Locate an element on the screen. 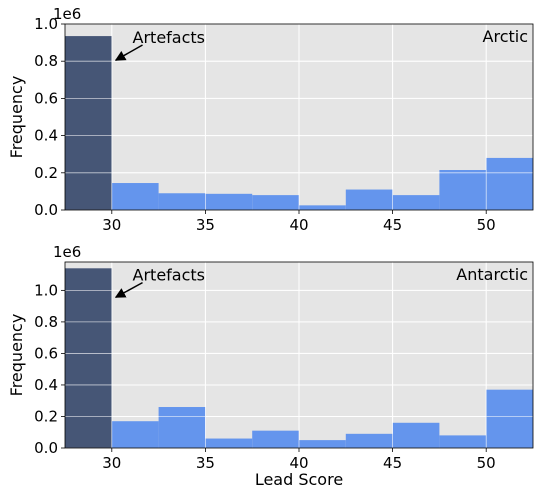 Image resolution: width=550 pixels, height=493 pixels. panel-label: Arctic is located at coordinates (505, 36).